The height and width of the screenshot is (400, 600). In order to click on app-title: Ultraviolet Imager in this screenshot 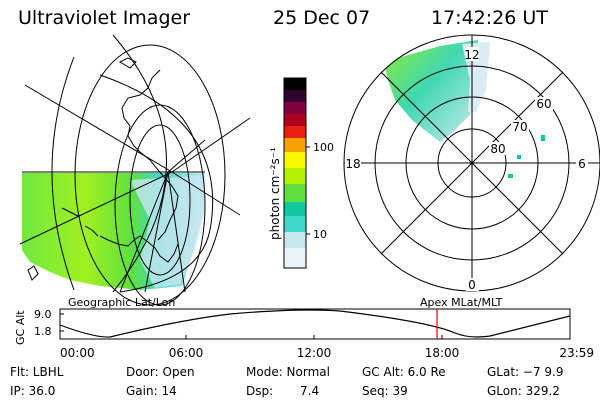, I will do `click(104, 18)`.